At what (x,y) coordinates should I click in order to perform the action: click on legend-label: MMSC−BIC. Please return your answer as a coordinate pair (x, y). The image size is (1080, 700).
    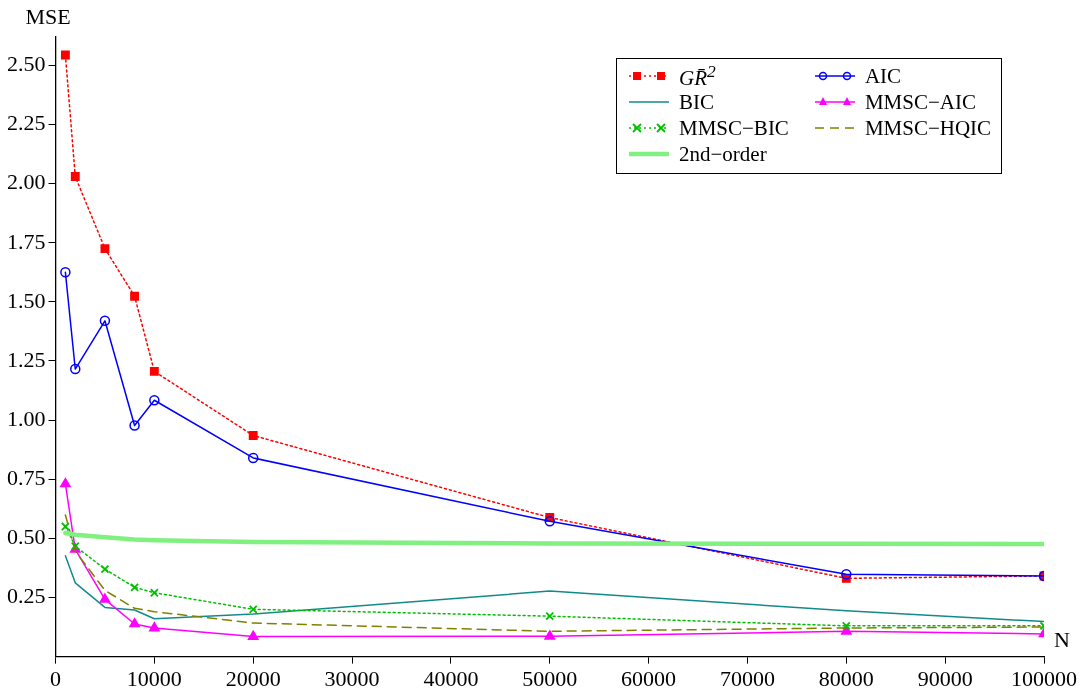
    Looking at the image, I should click on (734, 128).